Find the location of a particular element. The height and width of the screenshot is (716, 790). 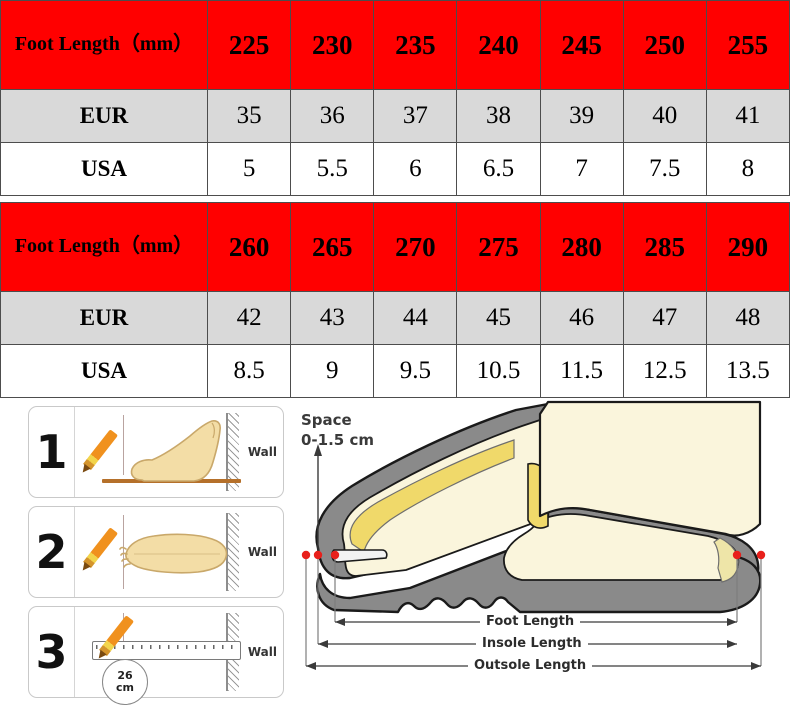

step-panel-2: 2 Wall is located at coordinates (156, 552).